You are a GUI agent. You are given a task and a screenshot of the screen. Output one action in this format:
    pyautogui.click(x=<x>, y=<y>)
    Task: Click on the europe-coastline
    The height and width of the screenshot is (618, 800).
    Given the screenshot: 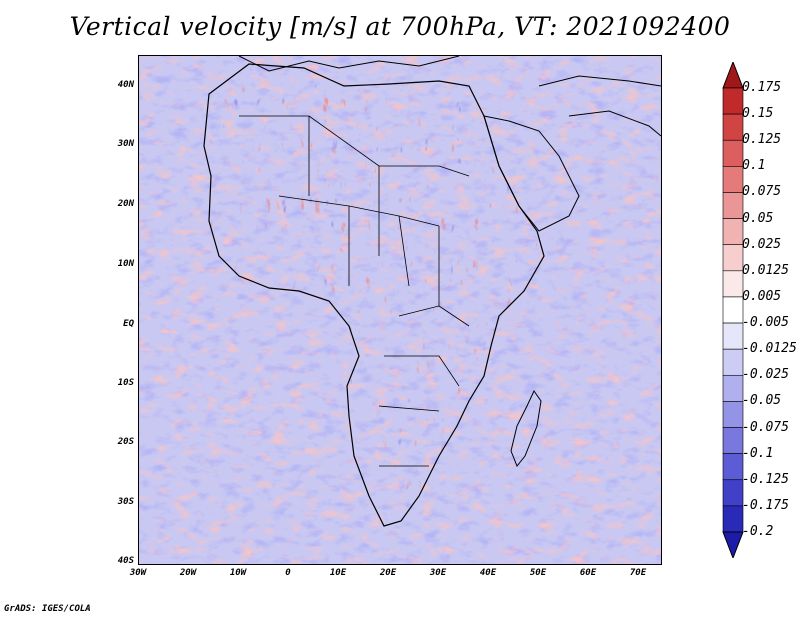 What is the action you would take?
    pyautogui.click(x=349, y=64)
    